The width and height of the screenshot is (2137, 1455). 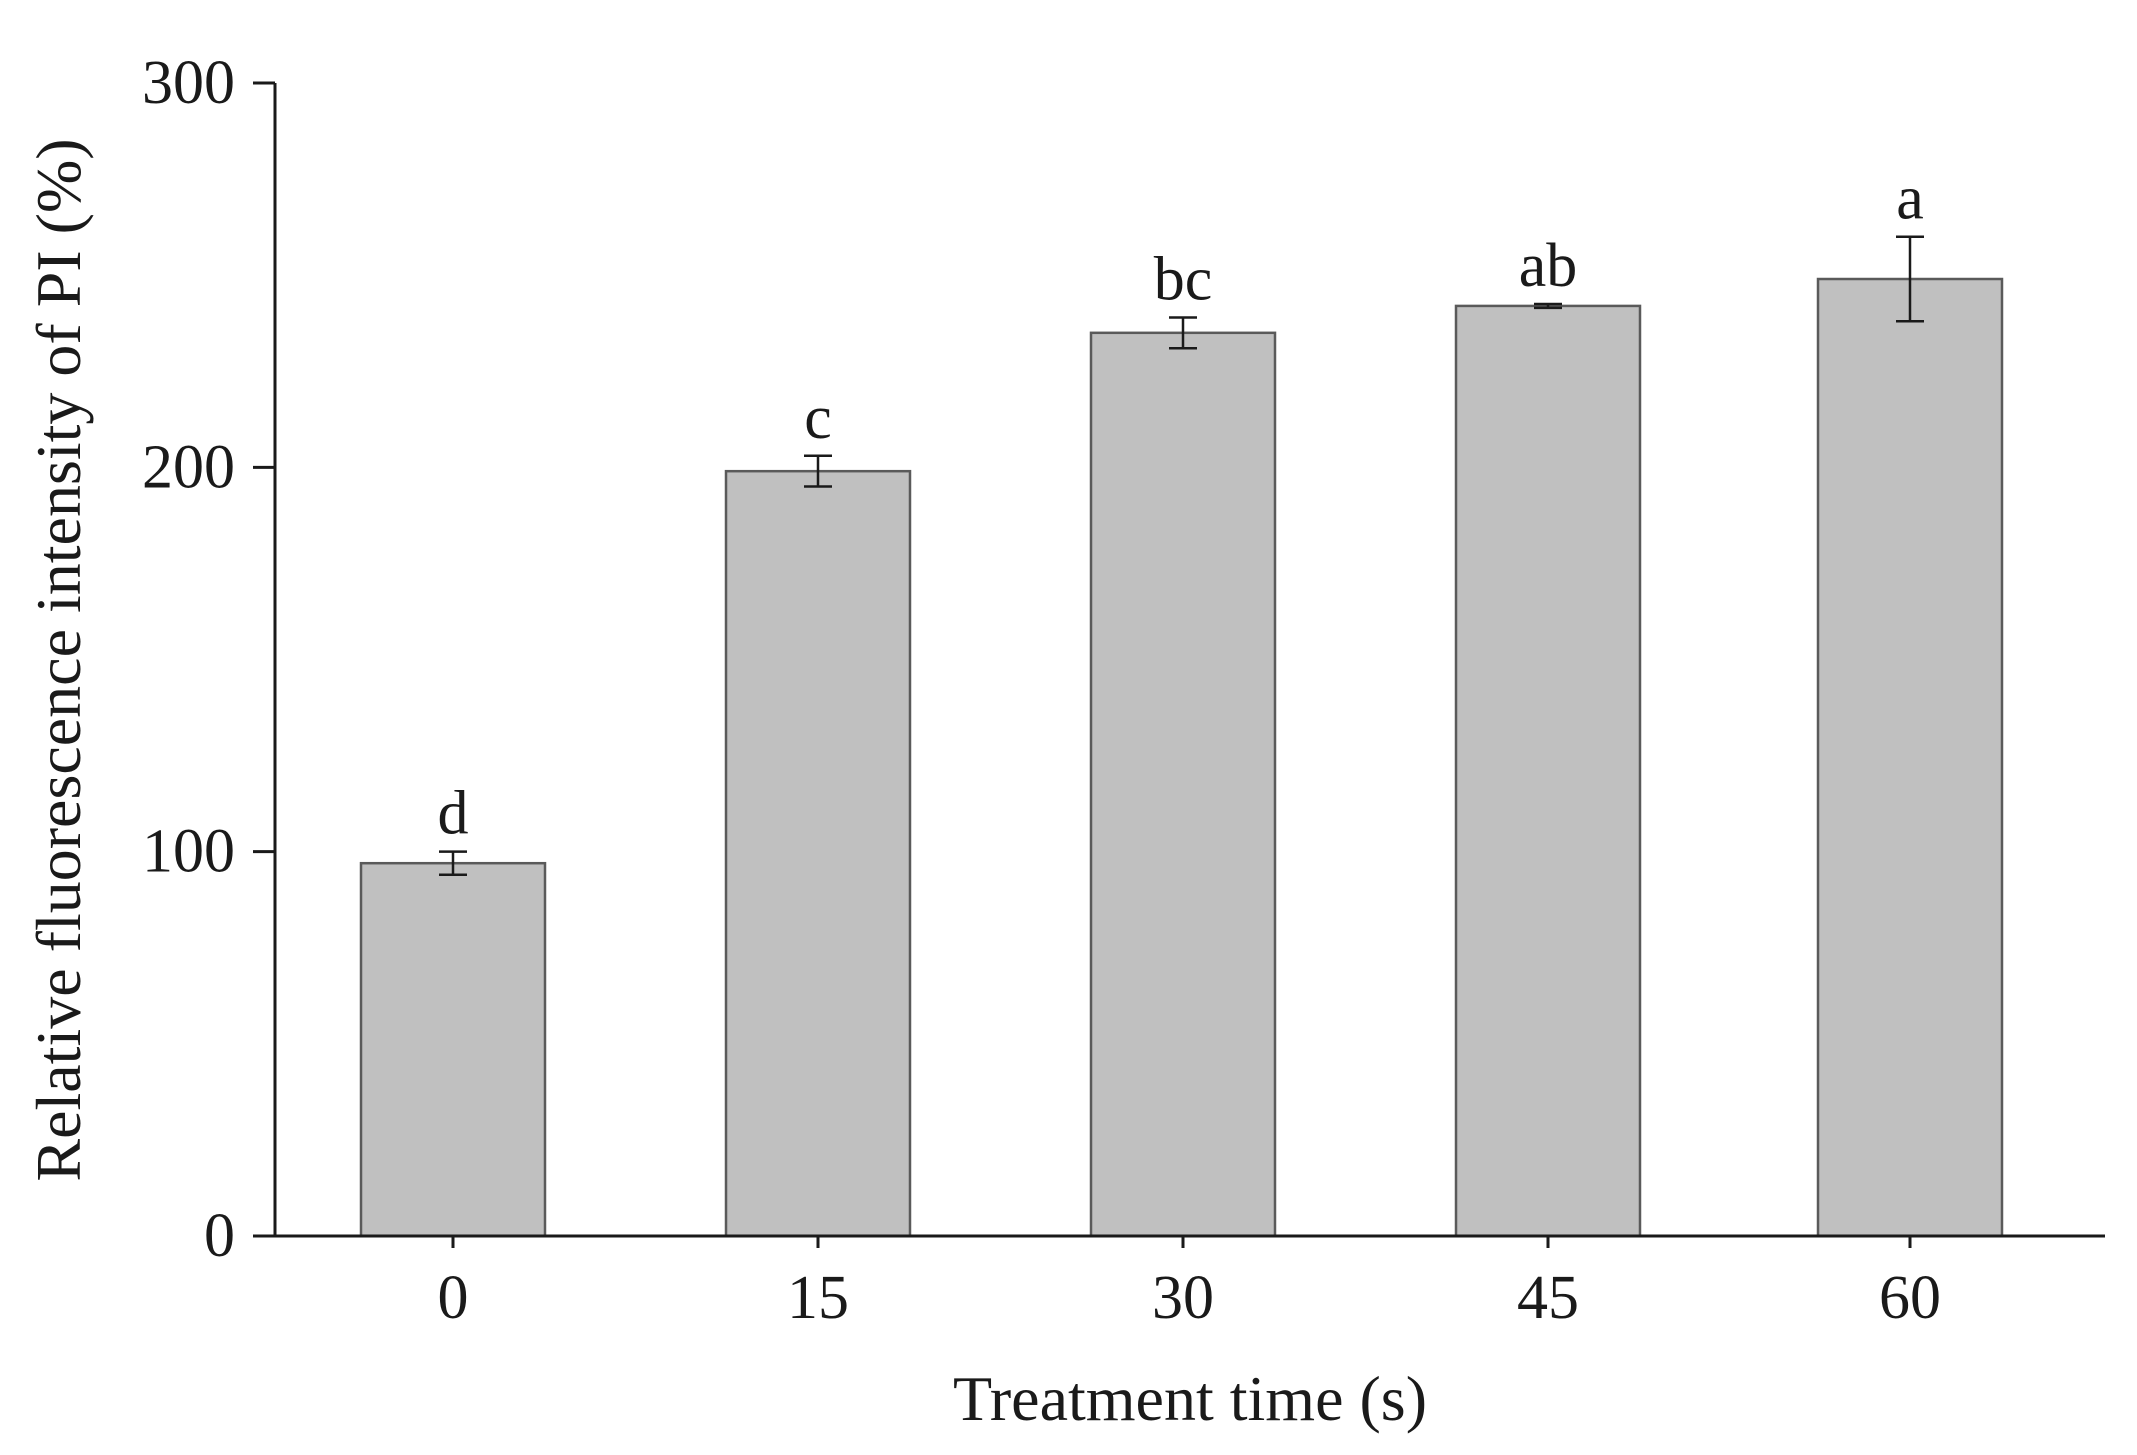 What do you see at coordinates (818, 418) in the screenshot?
I see `significance-letter-15: c` at bounding box center [818, 418].